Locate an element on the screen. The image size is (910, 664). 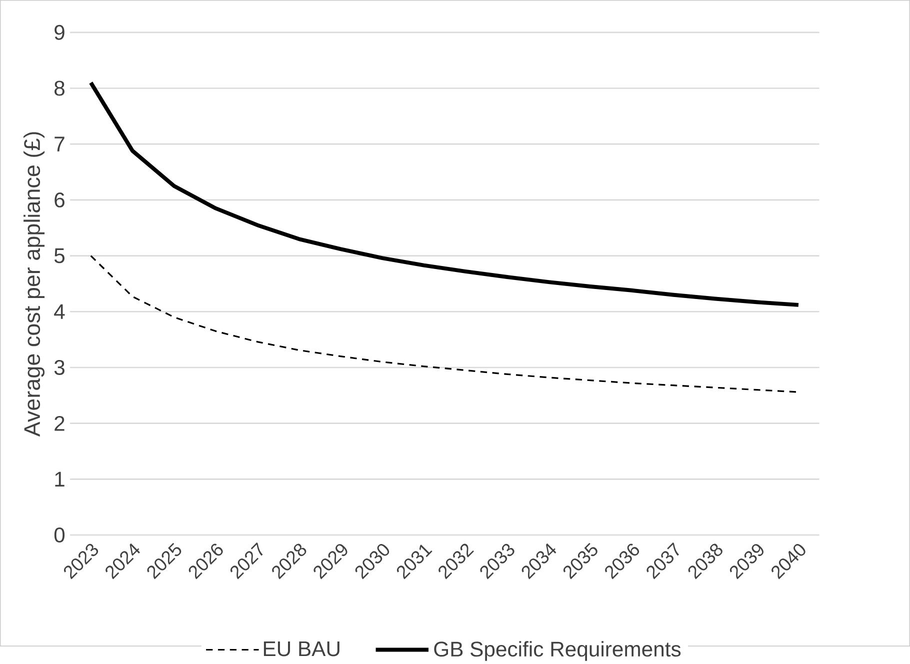
y-tick-label: 4 is located at coordinates (59, 312).